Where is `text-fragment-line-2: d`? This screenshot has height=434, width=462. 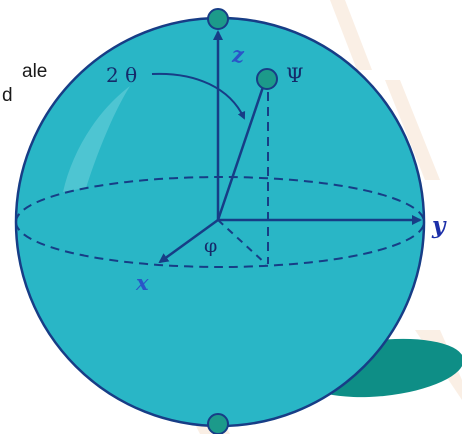
text-fragment-line-2: d is located at coordinates (7, 95).